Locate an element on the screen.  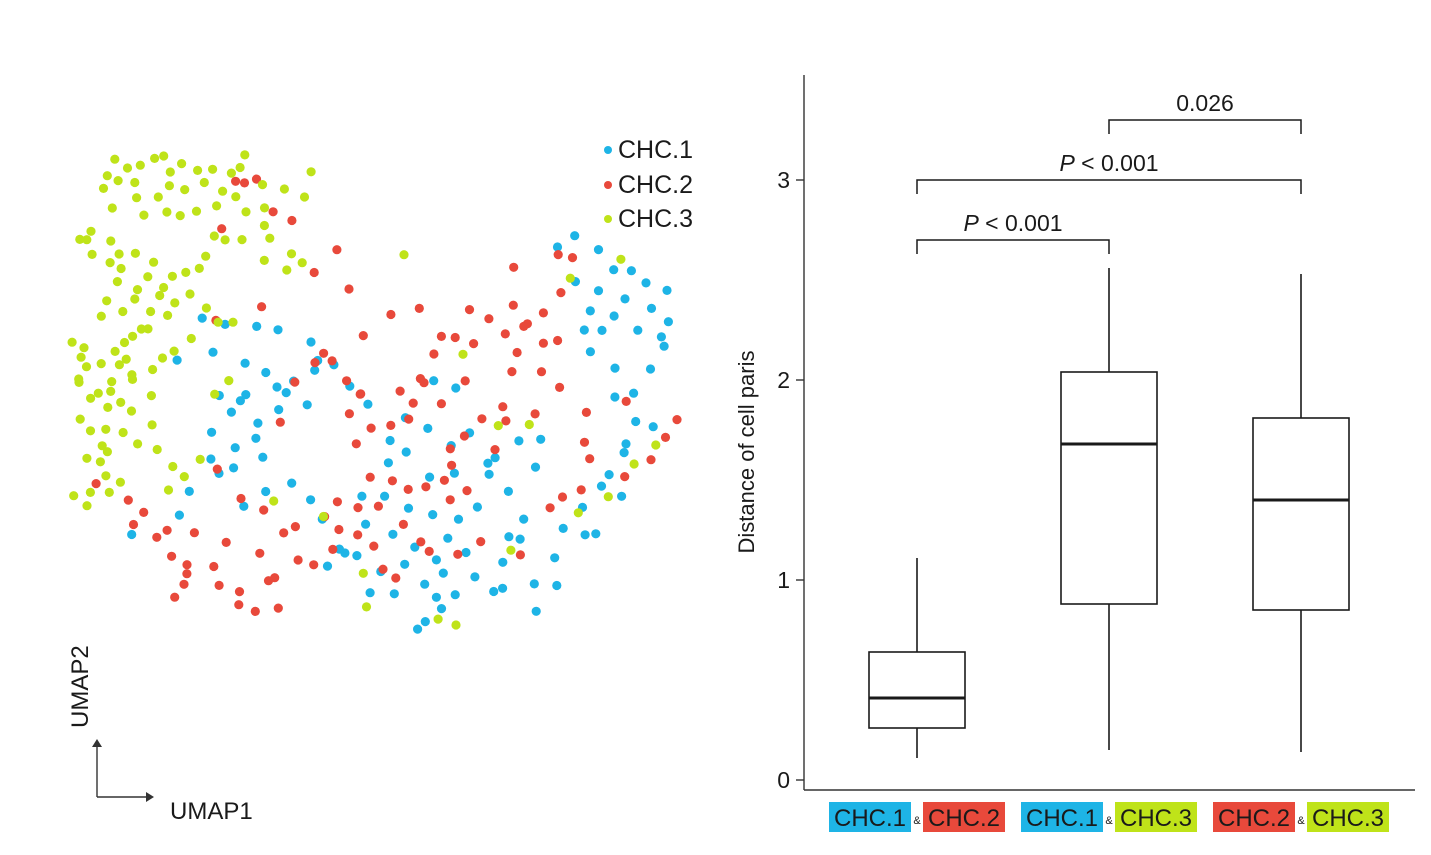
bracket-2: P < 0.001 is located at coordinates (1109, 172).